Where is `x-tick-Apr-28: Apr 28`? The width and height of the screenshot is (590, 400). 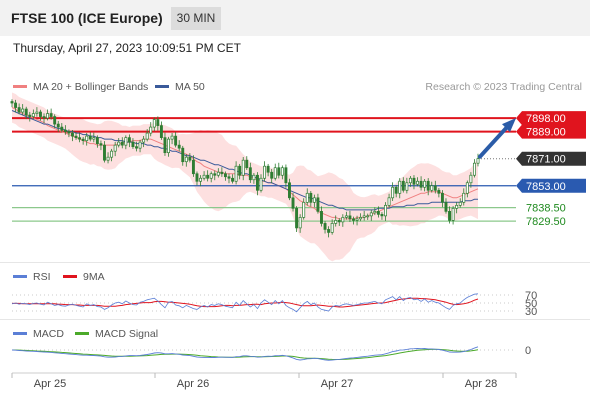
x-tick-Apr-28: Apr 28 is located at coordinates (481, 384).